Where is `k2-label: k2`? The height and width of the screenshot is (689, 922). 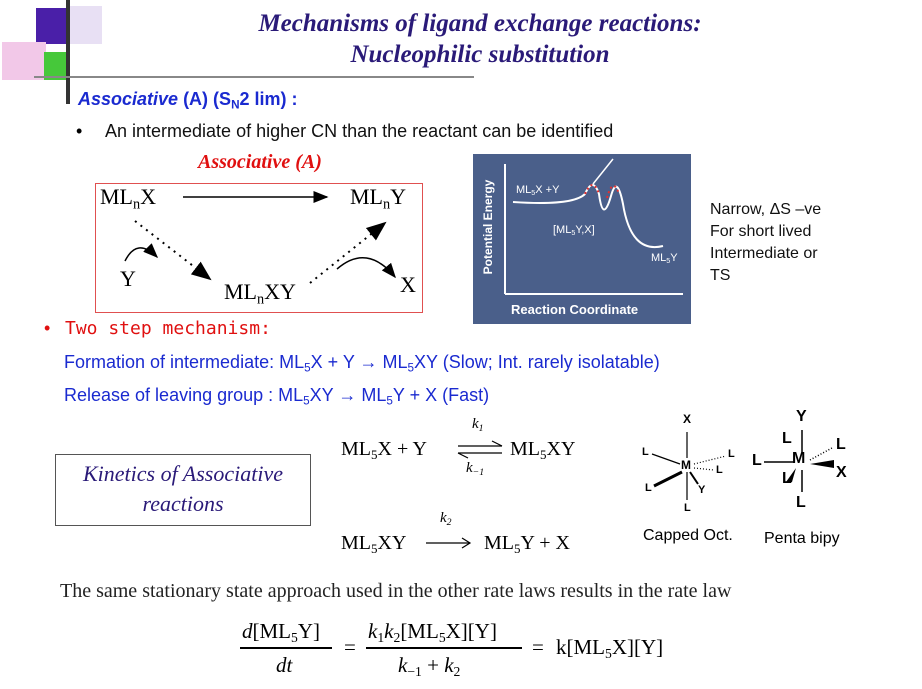 k2-label: k2 is located at coordinates (446, 519).